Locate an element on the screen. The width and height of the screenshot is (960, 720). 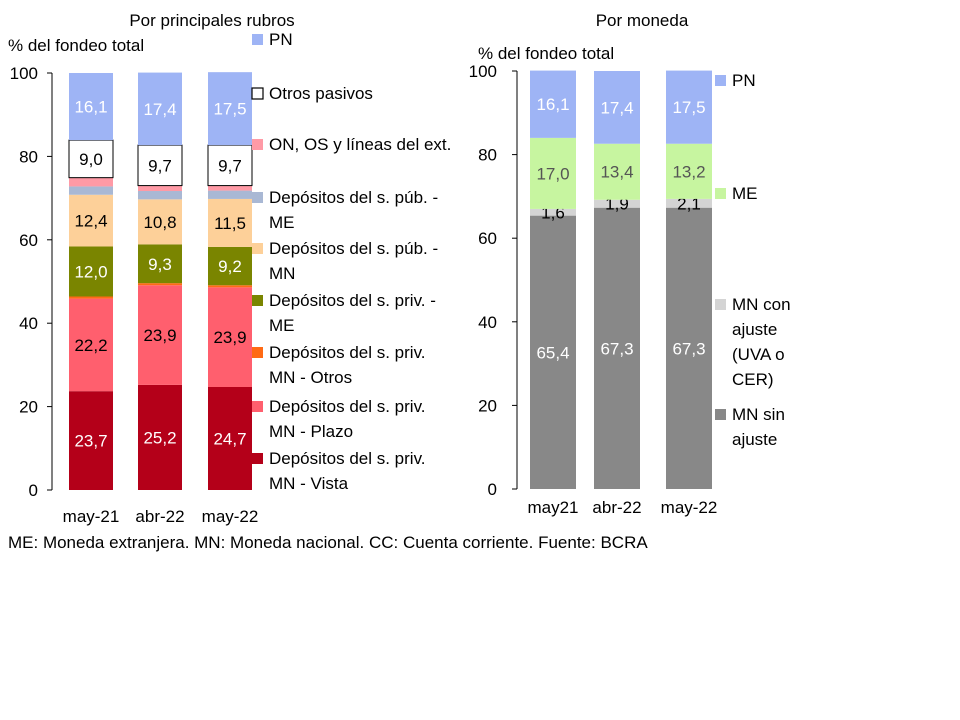
data-label-depositos-del-s-priv-mn-vista-abr-22: 25,2 is located at coordinates (159, 437).